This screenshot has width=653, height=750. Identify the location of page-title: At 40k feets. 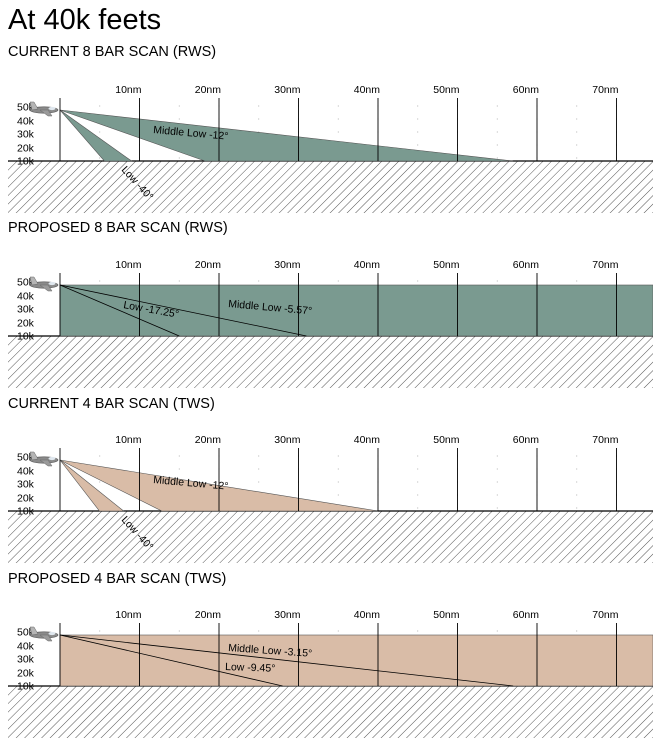
(85, 20).